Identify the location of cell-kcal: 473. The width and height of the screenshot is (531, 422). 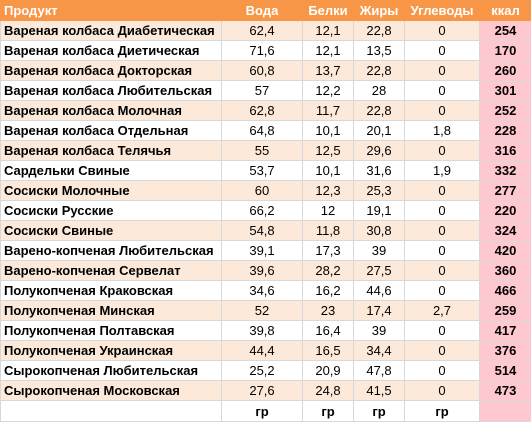
(505, 391).